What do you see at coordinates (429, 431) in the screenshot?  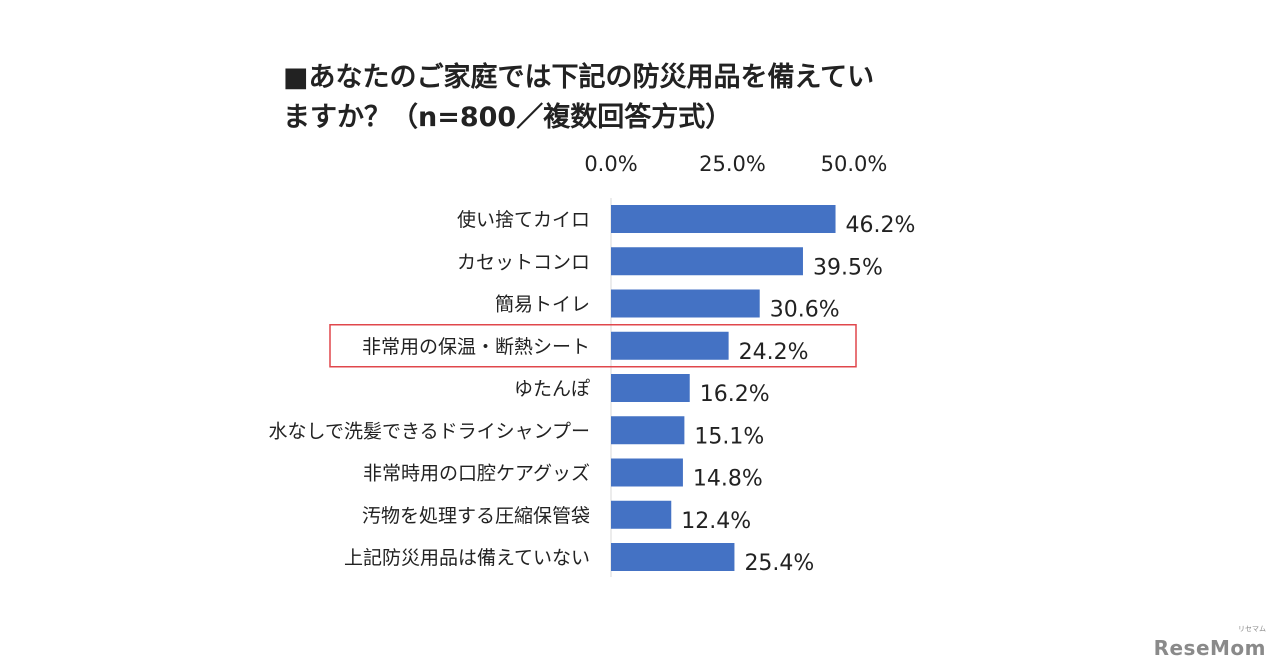 I see `category-label: 水なしで洗髪できるドライシャンプー` at bounding box center [429, 431].